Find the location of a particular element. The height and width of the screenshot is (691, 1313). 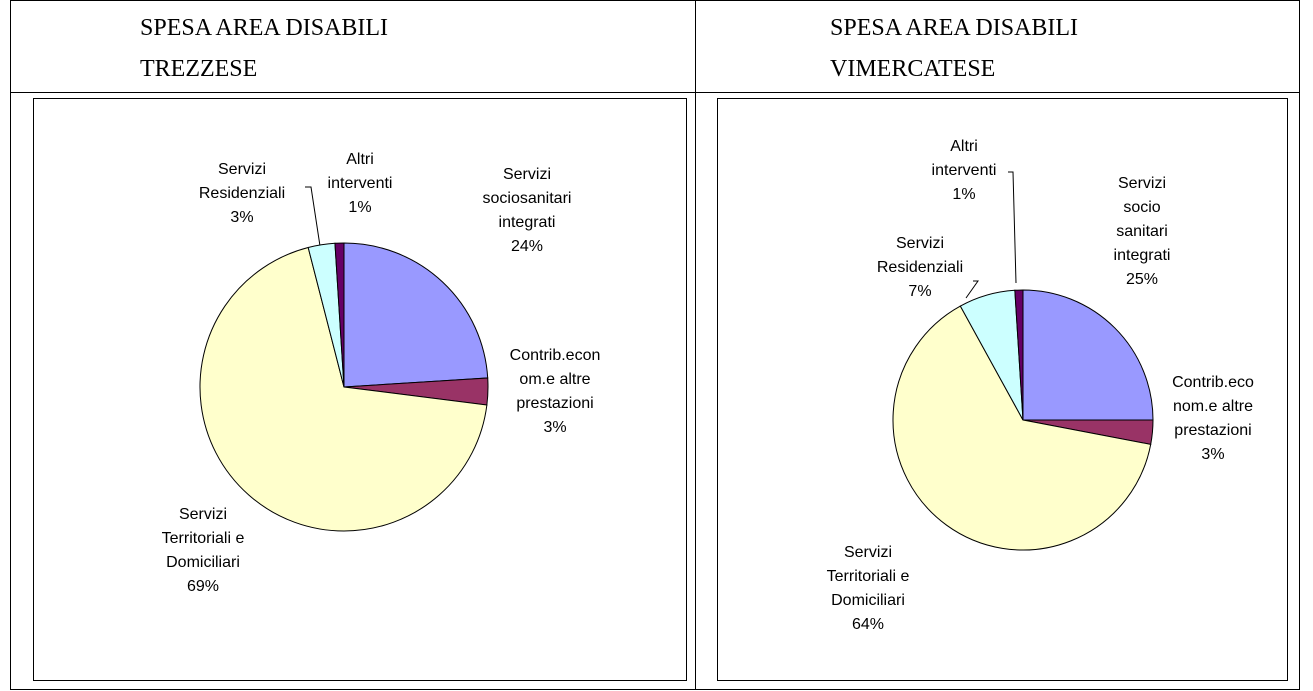

value-label: 64% is located at coordinates (868, 624).